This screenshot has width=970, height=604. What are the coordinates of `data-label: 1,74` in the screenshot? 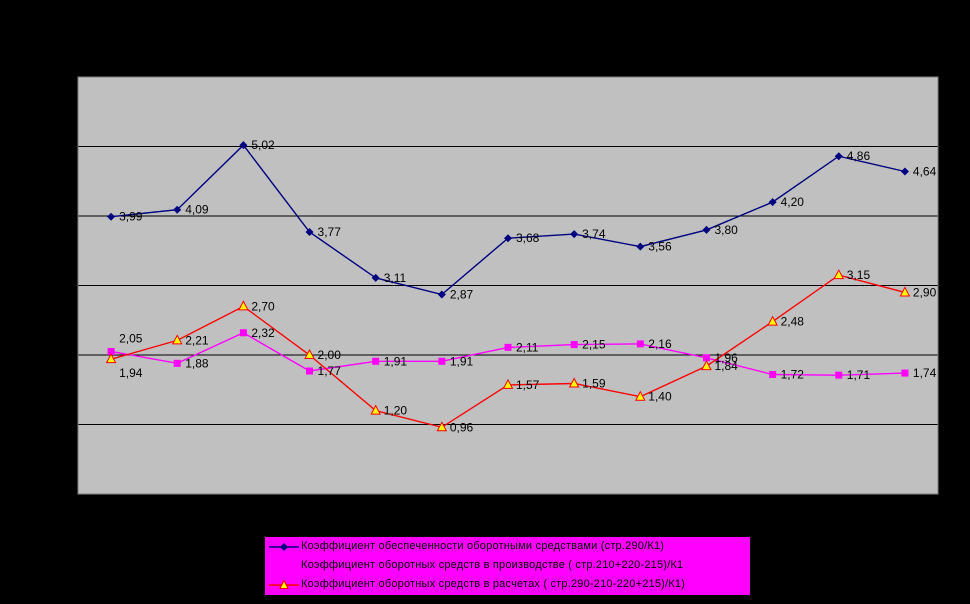 It's located at (925, 373).